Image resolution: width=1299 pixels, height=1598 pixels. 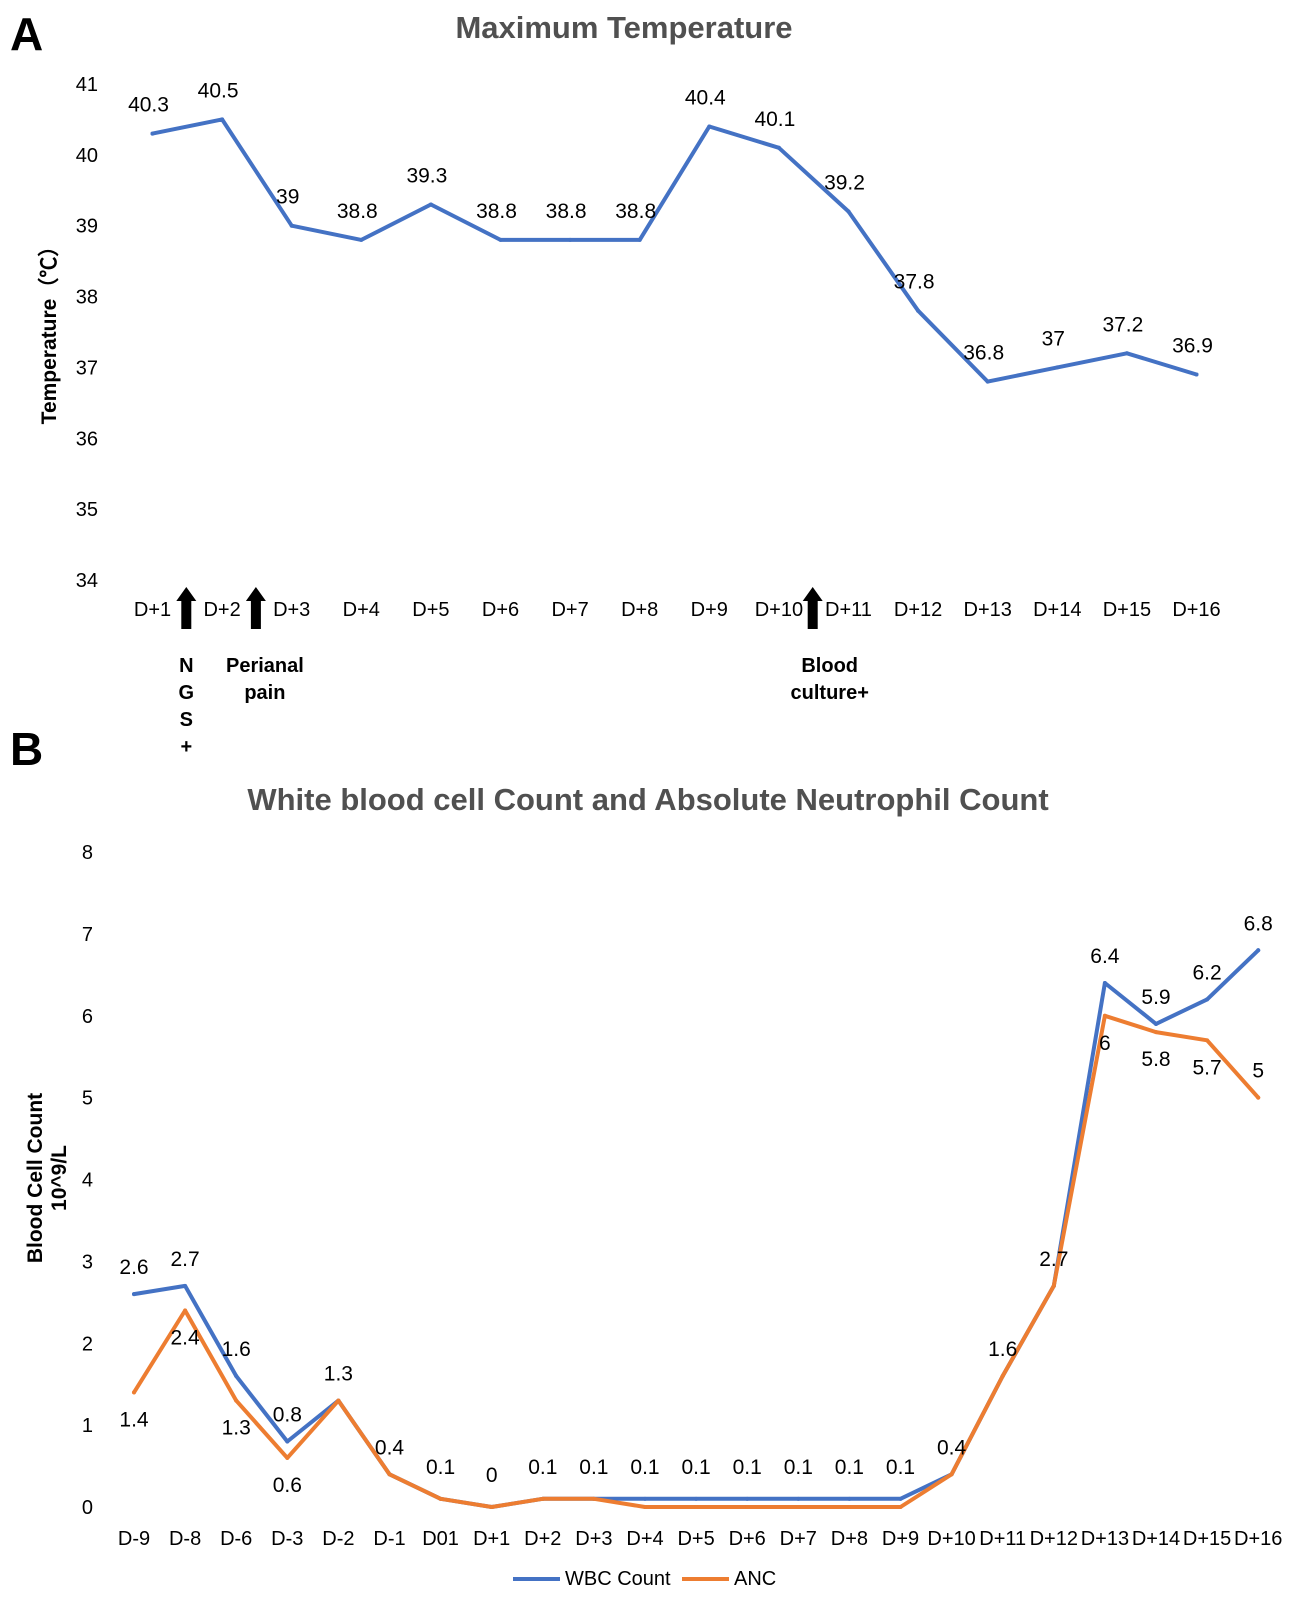 What do you see at coordinates (87, 1426) in the screenshot?
I see `y-tick-label: 1` at bounding box center [87, 1426].